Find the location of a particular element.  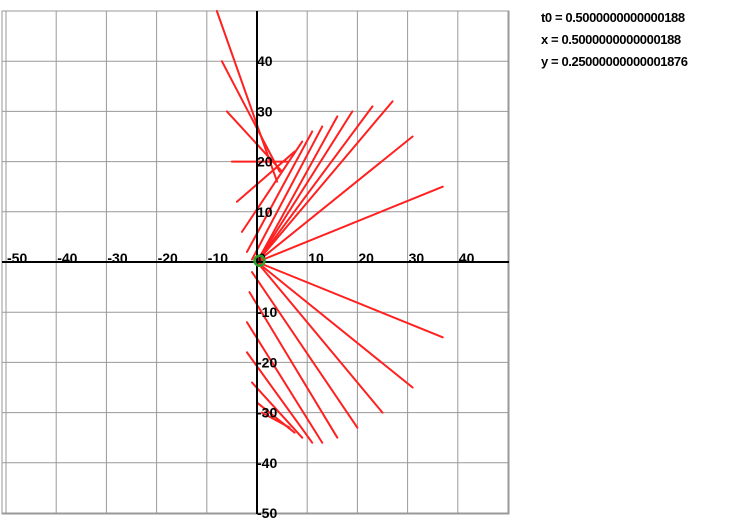

x-tick-label: 0 is located at coordinates (262, 258).